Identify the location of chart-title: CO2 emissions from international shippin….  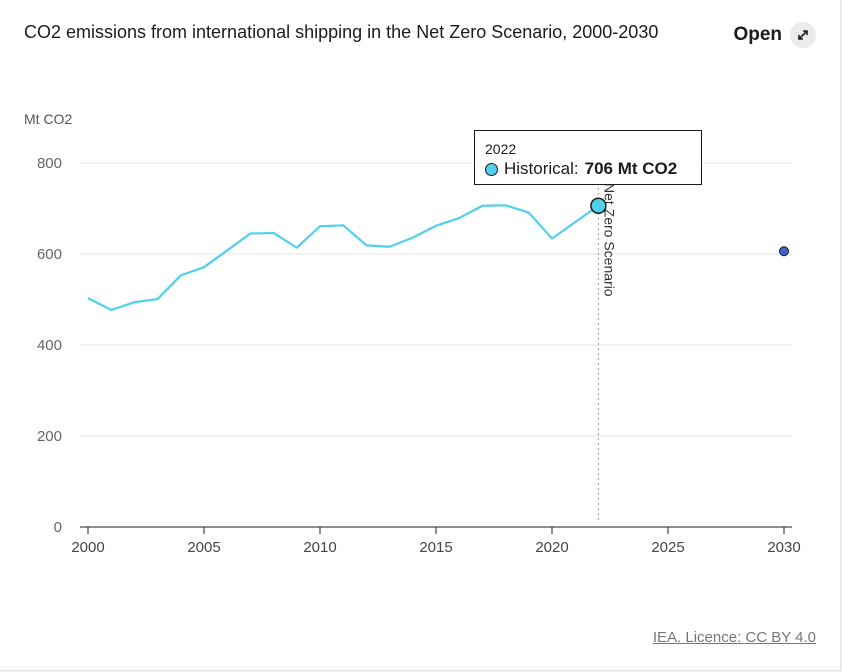
(341, 32).